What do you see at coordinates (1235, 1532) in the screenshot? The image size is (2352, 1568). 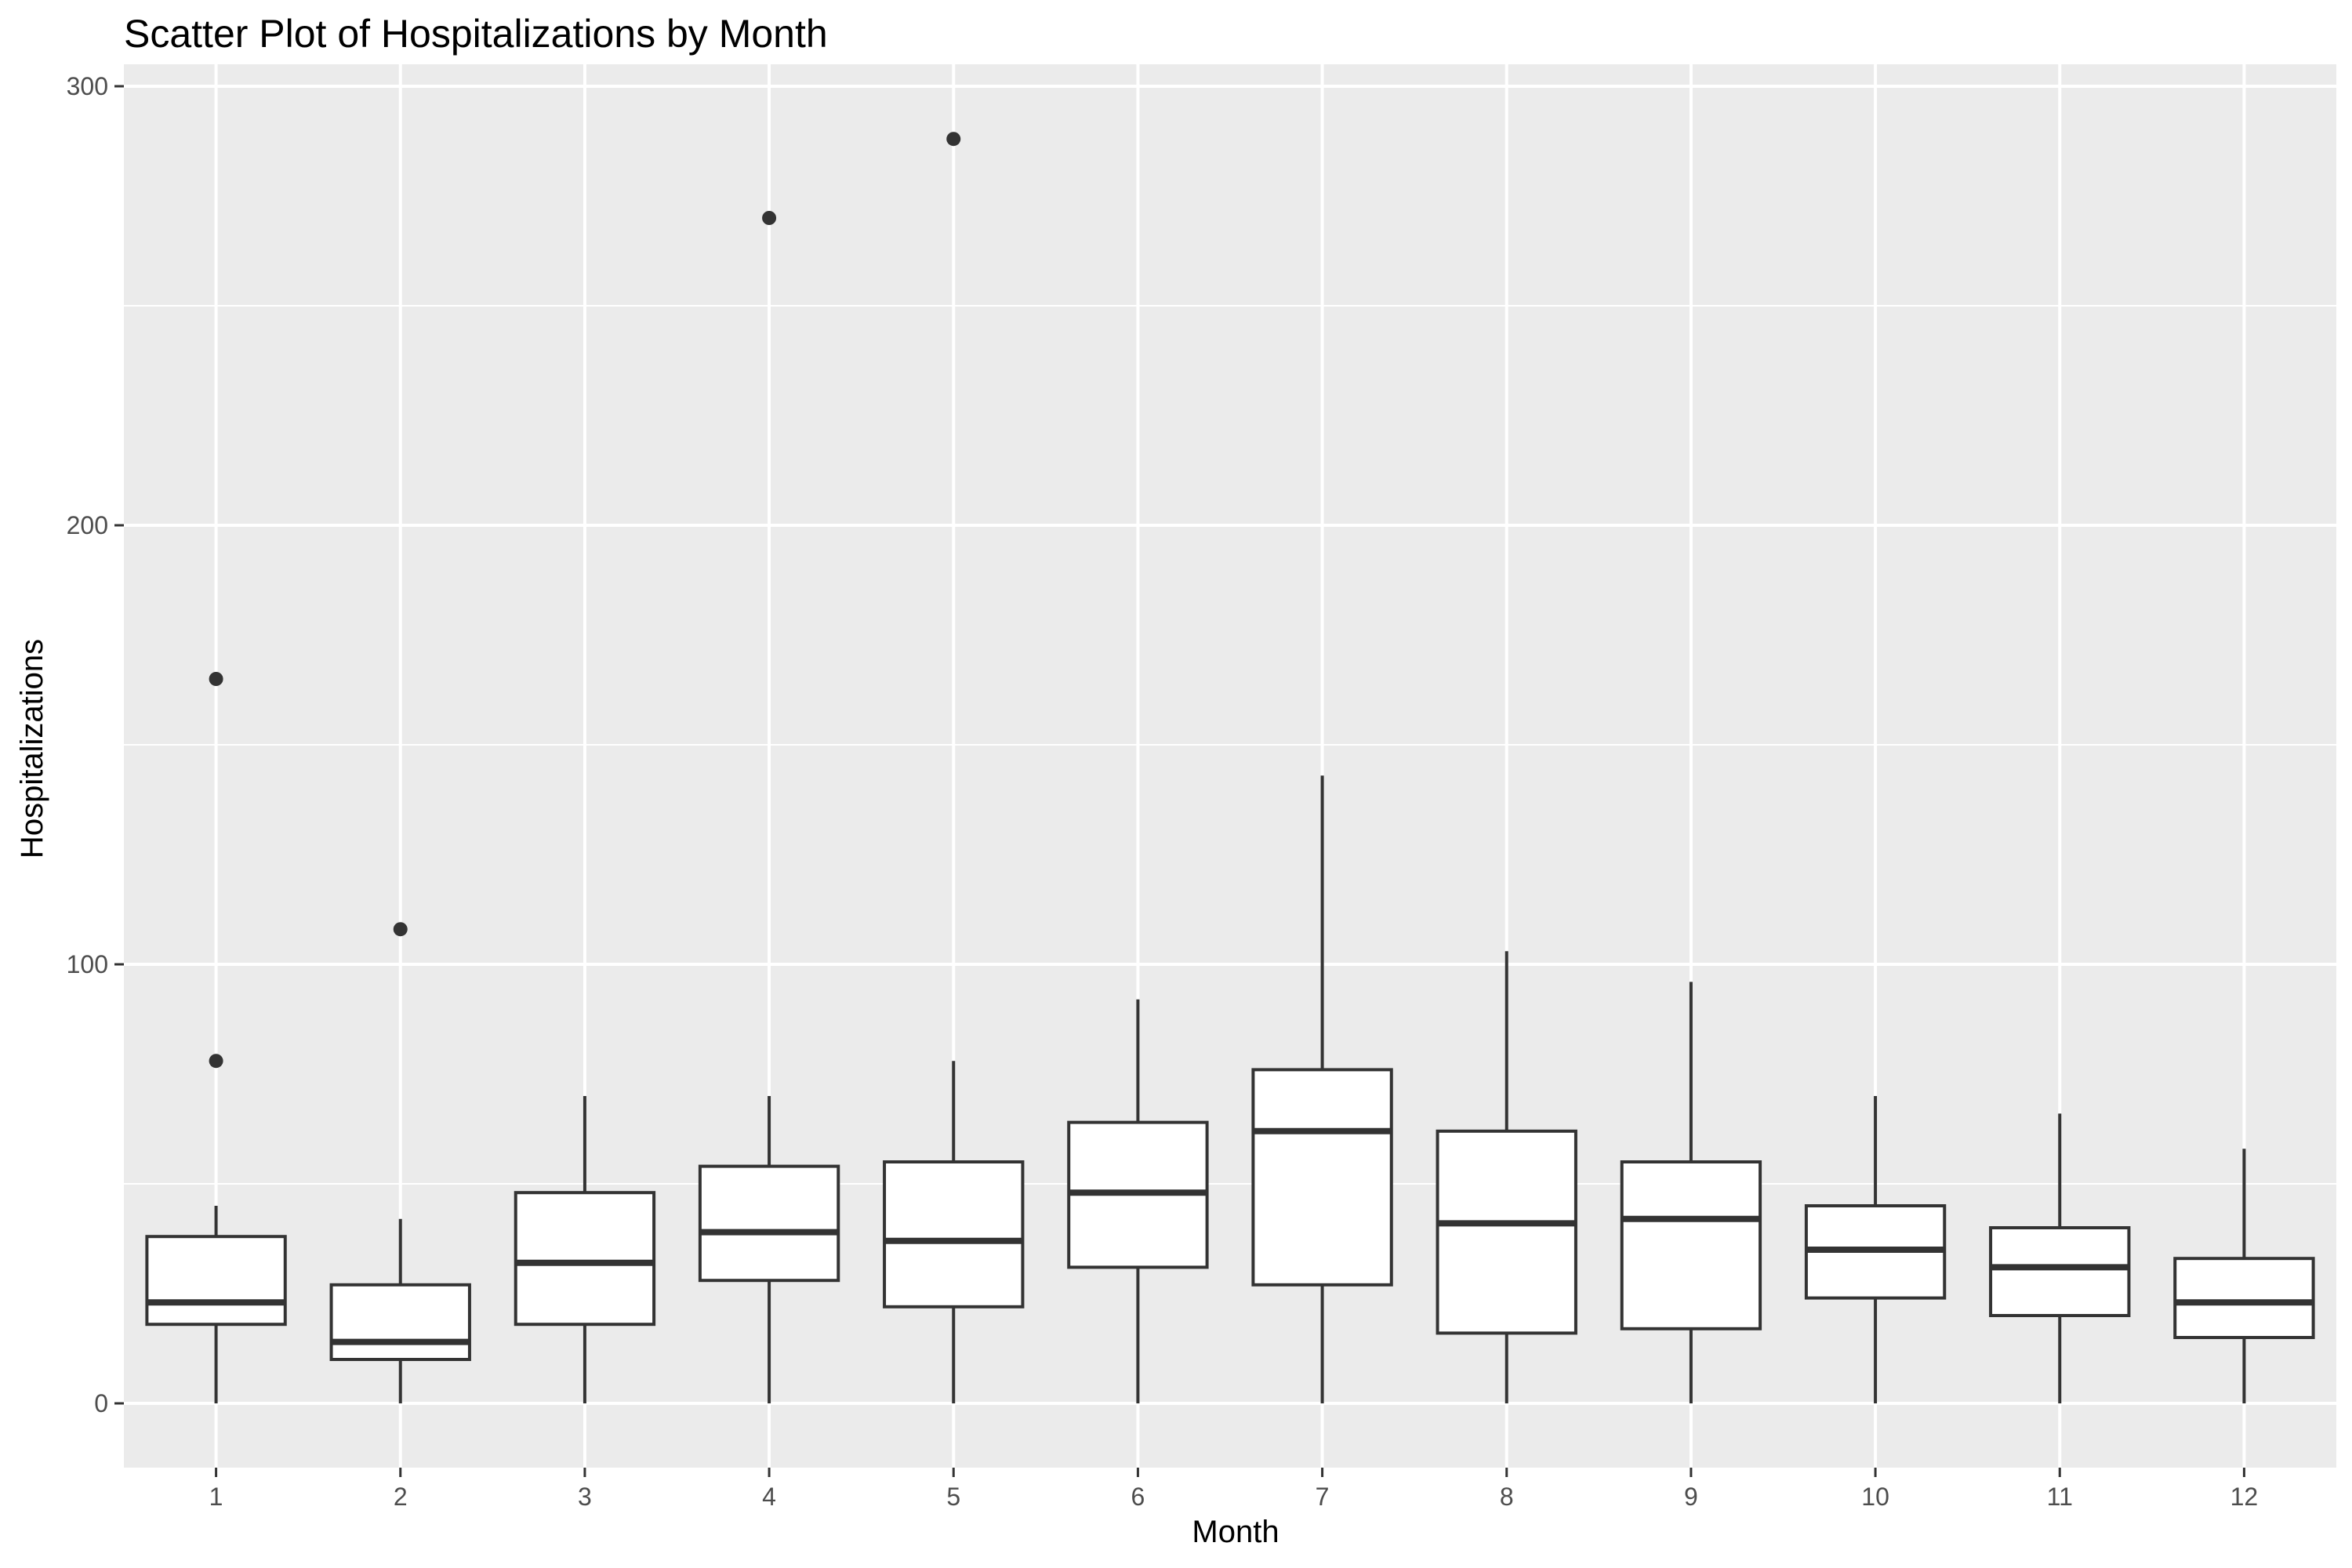 I see `x-axis-title: Month` at bounding box center [1235, 1532].